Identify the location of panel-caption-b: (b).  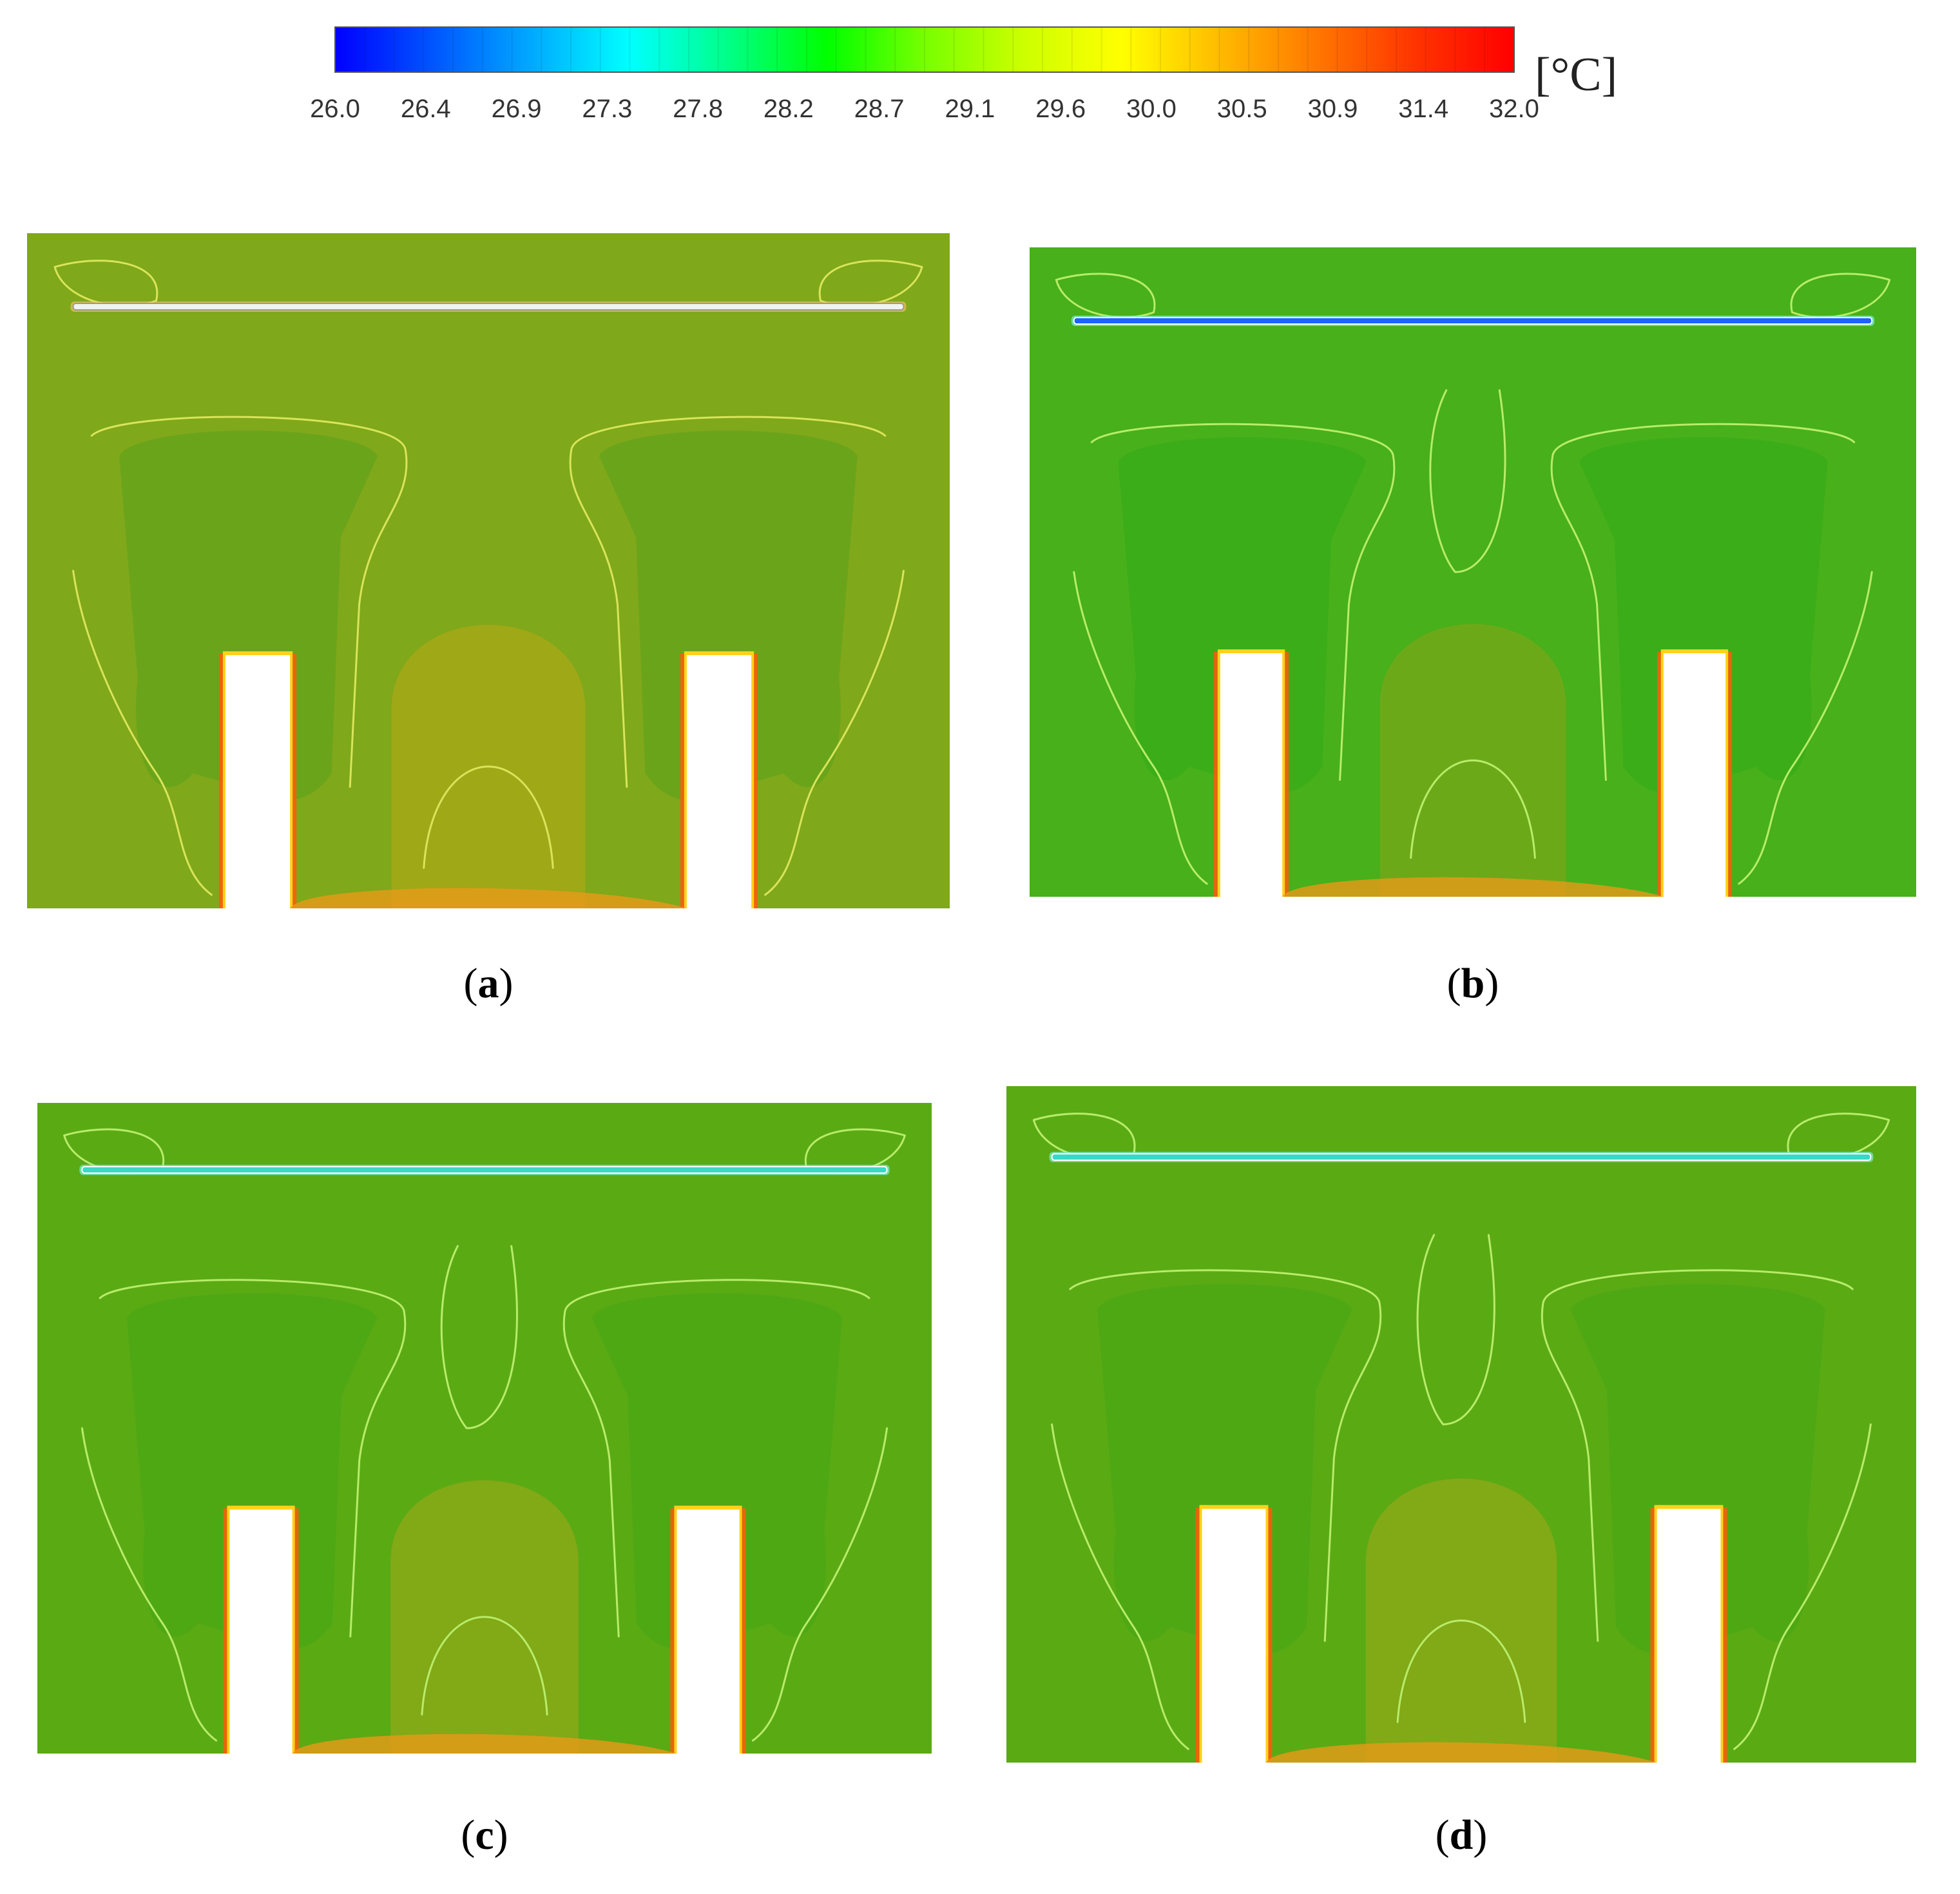
(1473, 983).